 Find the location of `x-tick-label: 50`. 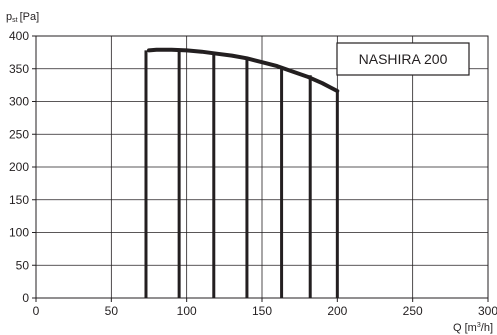

x-tick-label: 50 is located at coordinates (112, 311).